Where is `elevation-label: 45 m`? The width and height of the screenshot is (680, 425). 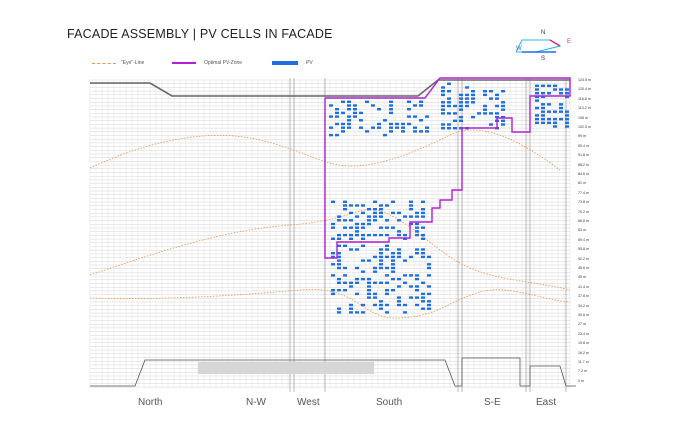 elevation-label: 45 m is located at coordinates (582, 277).